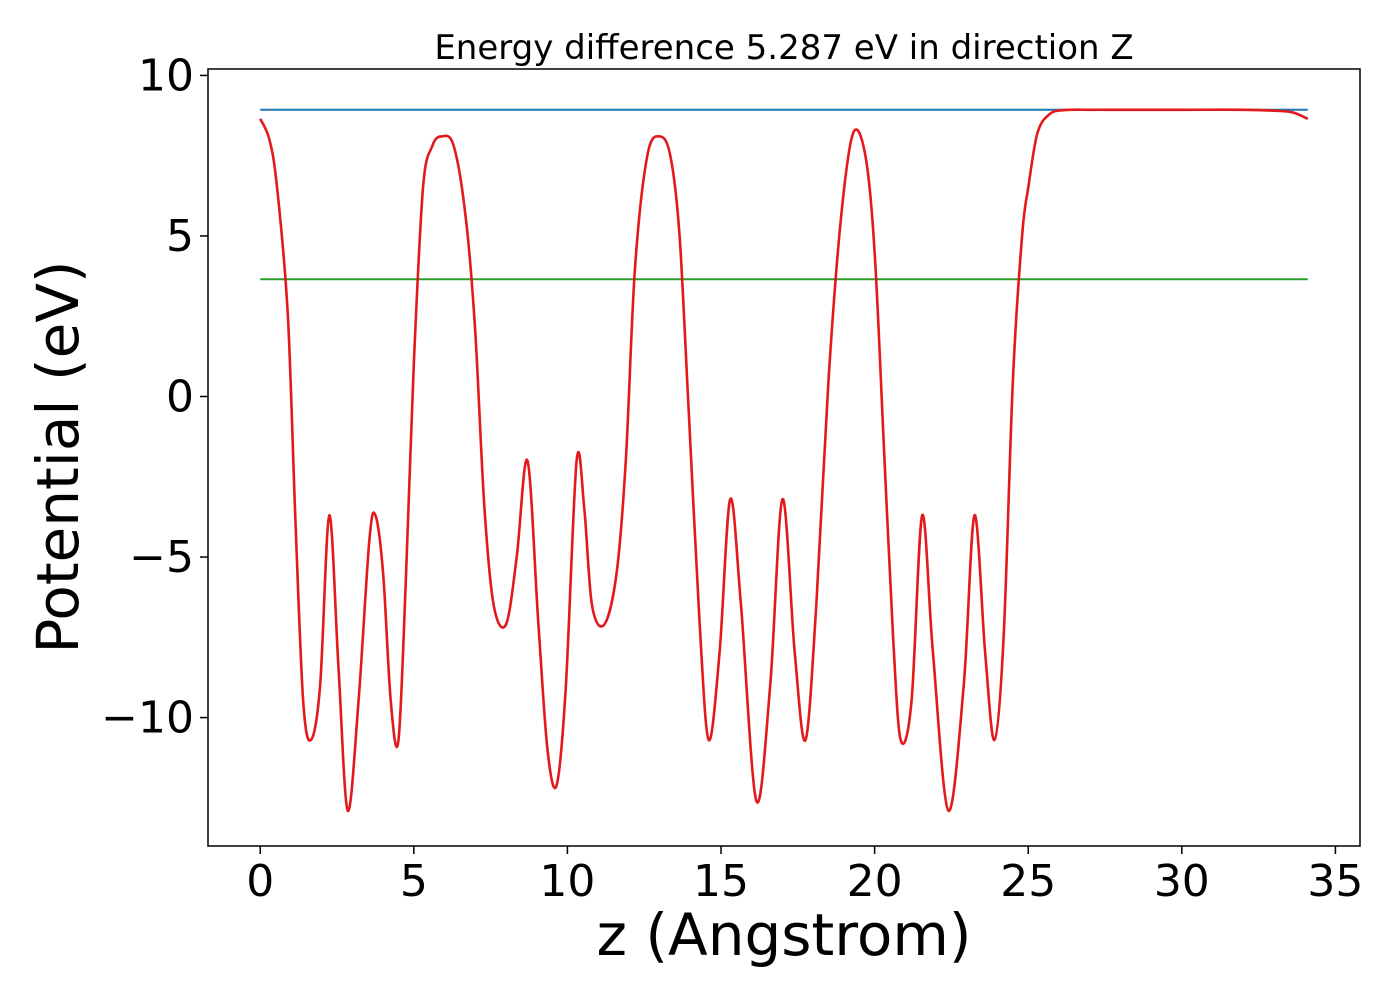 This screenshot has width=1400, height=1000. What do you see at coordinates (875, 881) in the screenshot?
I see `x-tick-label: 20` at bounding box center [875, 881].